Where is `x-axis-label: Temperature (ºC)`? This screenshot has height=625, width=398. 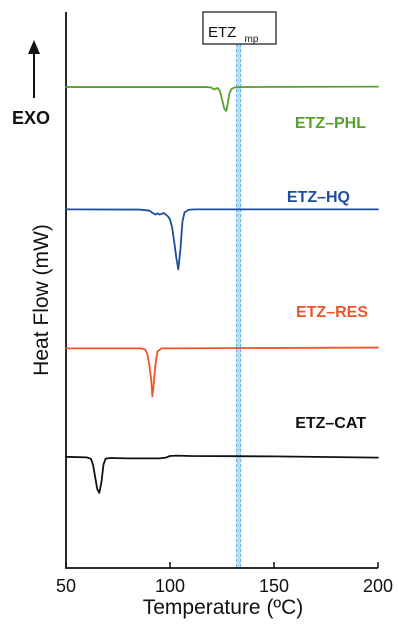
x-axis-label: Temperature (ºC) is located at coordinates (223, 607).